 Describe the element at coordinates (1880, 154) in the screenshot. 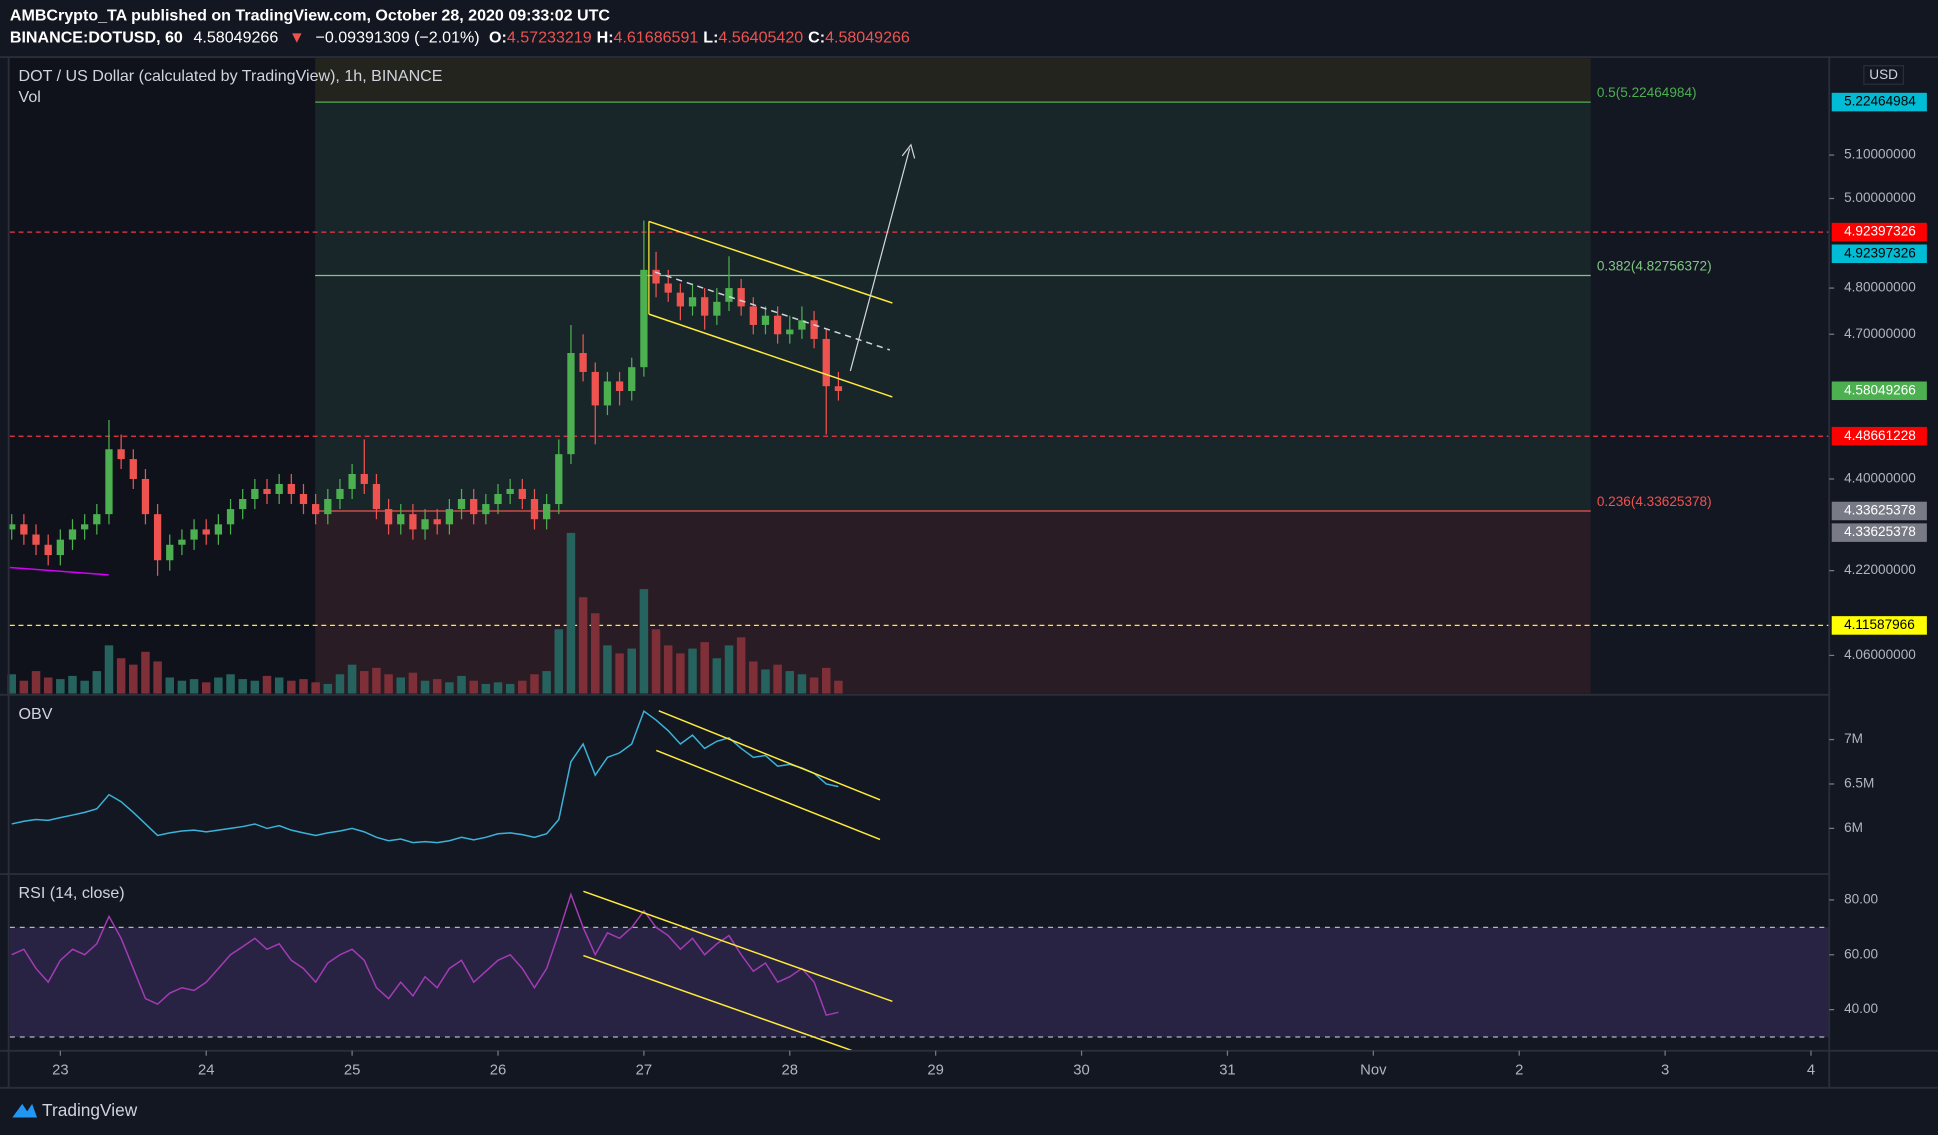

I see `y-tick-label: 5.10000000` at that location.